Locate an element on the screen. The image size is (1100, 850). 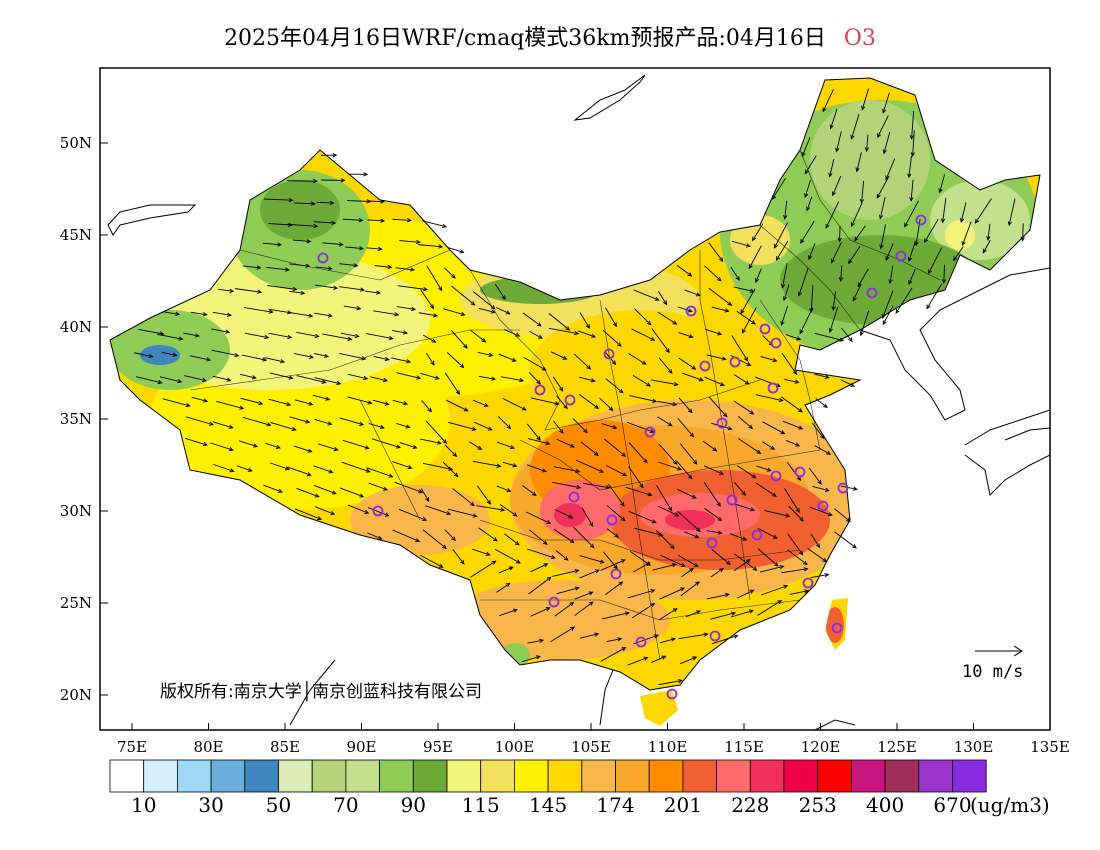
lat-tick-label: 50N is located at coordinates (76, 143).